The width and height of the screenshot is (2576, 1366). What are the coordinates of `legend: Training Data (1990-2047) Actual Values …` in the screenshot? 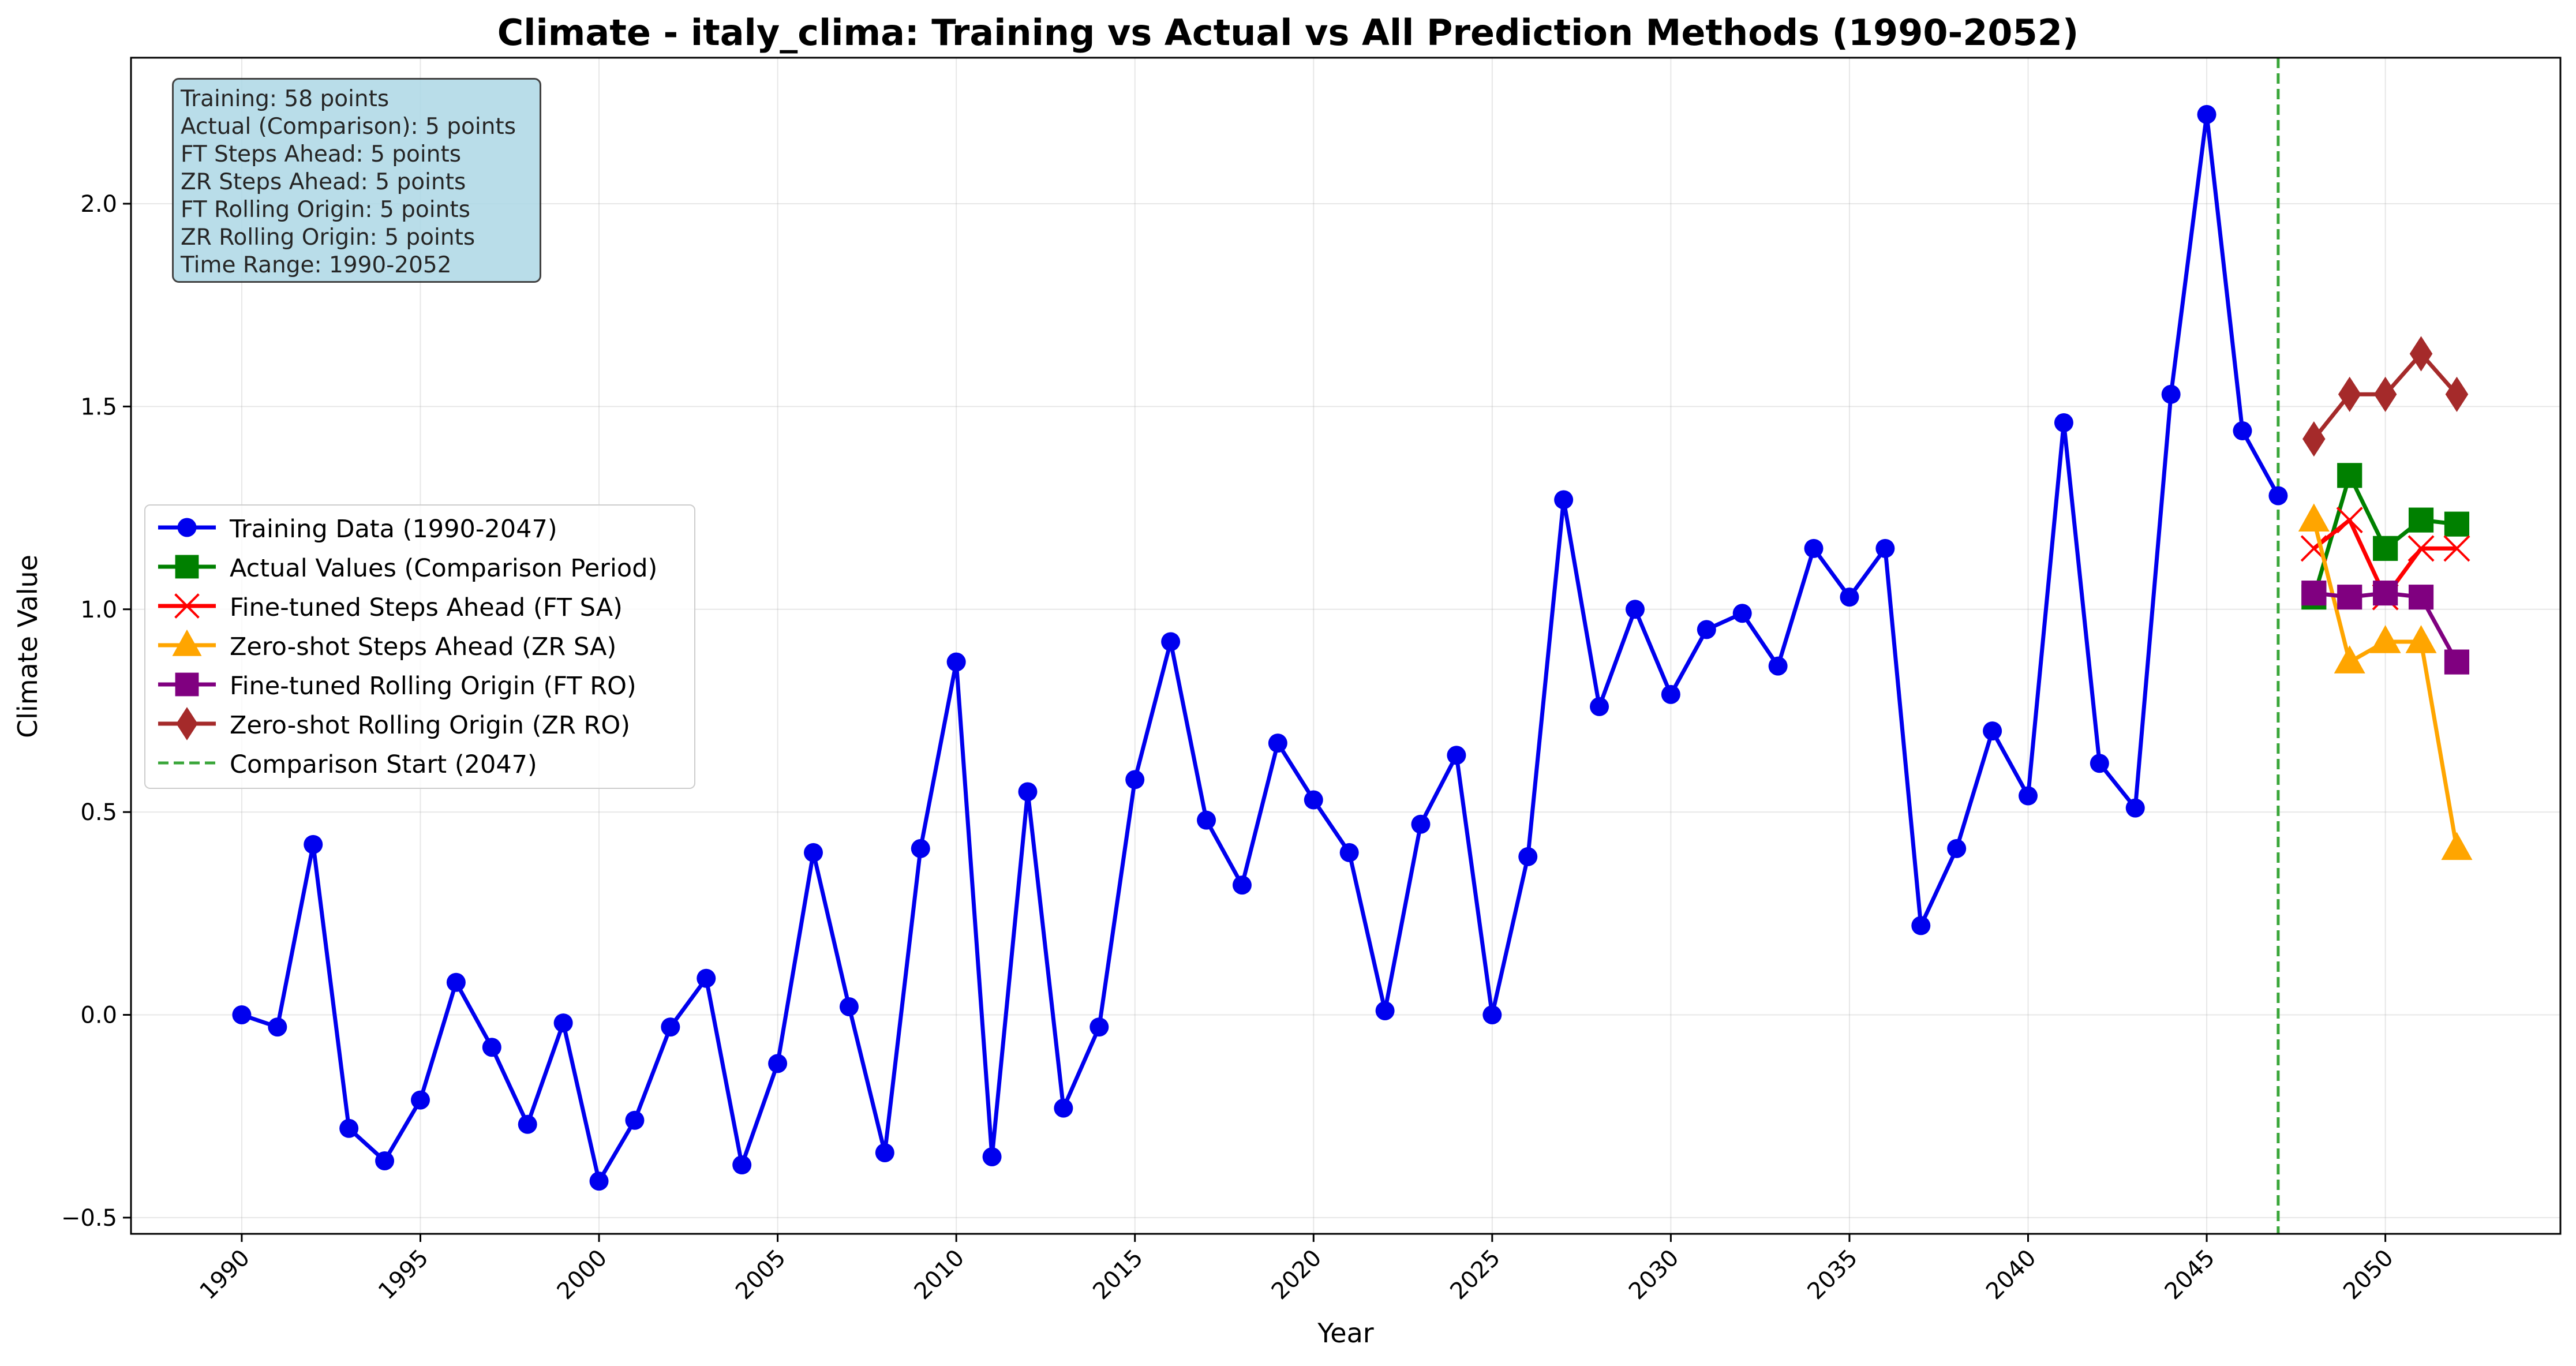 It's located at (419, 646).